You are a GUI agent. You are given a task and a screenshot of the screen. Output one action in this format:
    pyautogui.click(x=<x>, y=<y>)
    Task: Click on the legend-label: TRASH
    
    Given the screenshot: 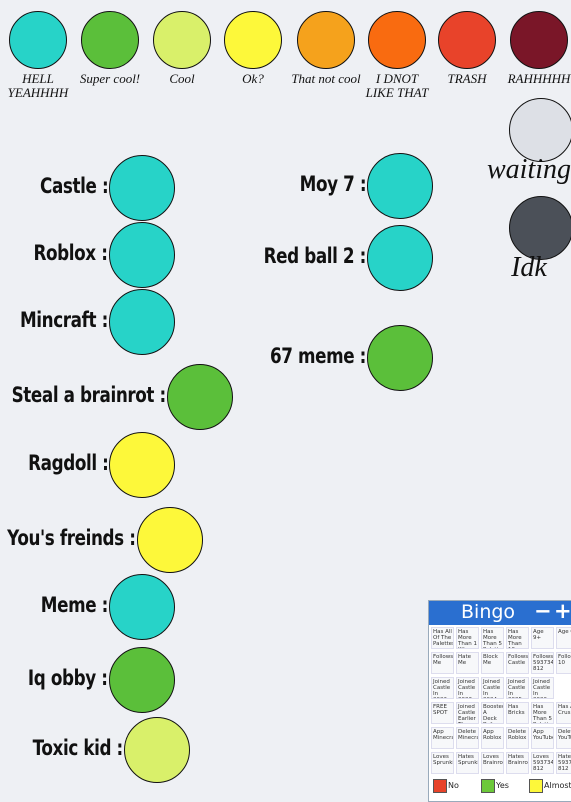 What is the action you would take?
    pyautogui.click(x=467, y=78)
    